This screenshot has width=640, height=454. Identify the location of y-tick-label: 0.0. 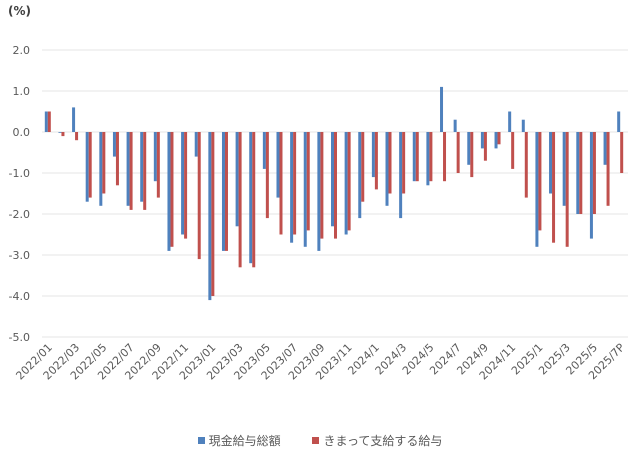
(22, 132).